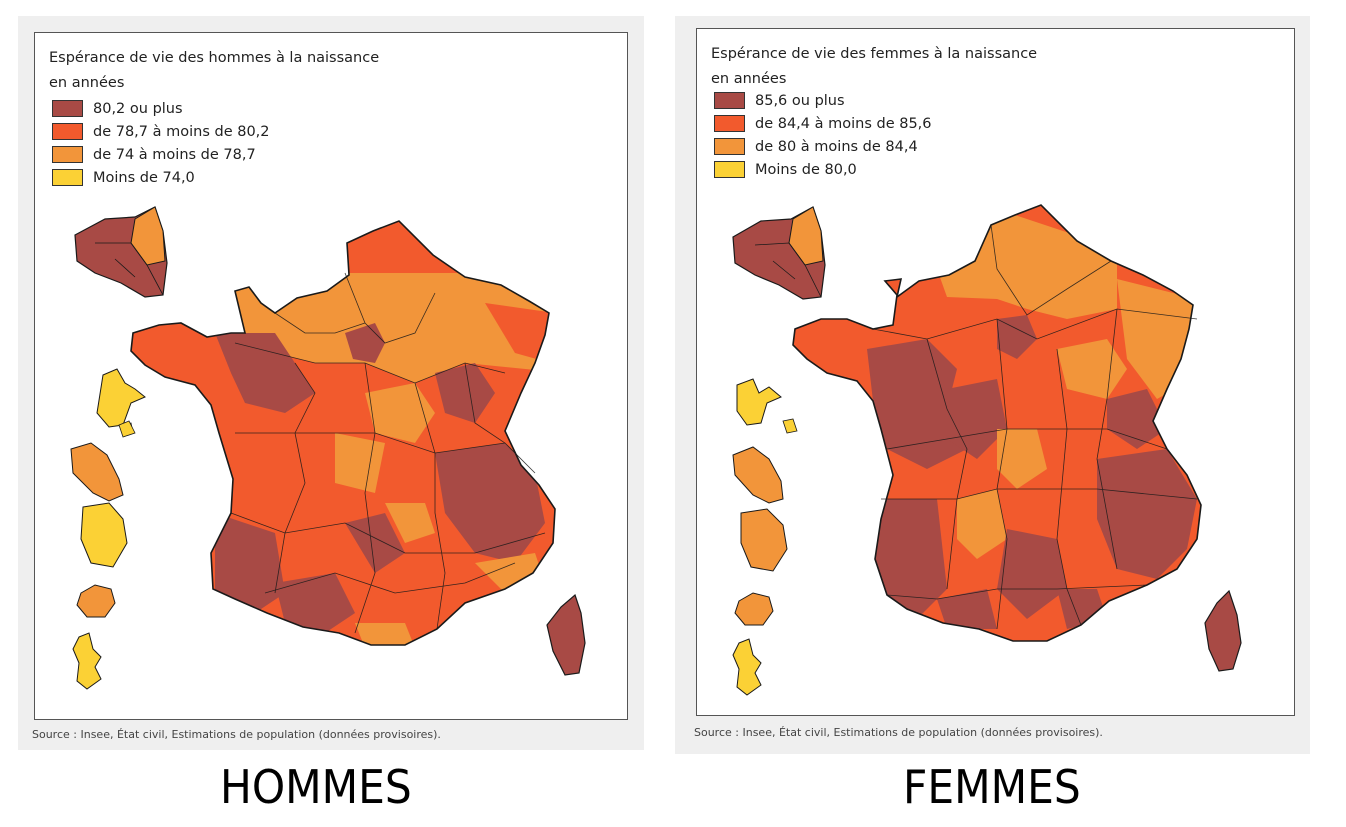 This screenshot has width=1346, height=827. I want to click on legend-item: de 74 à moins de 78,7, so click(161, 154).